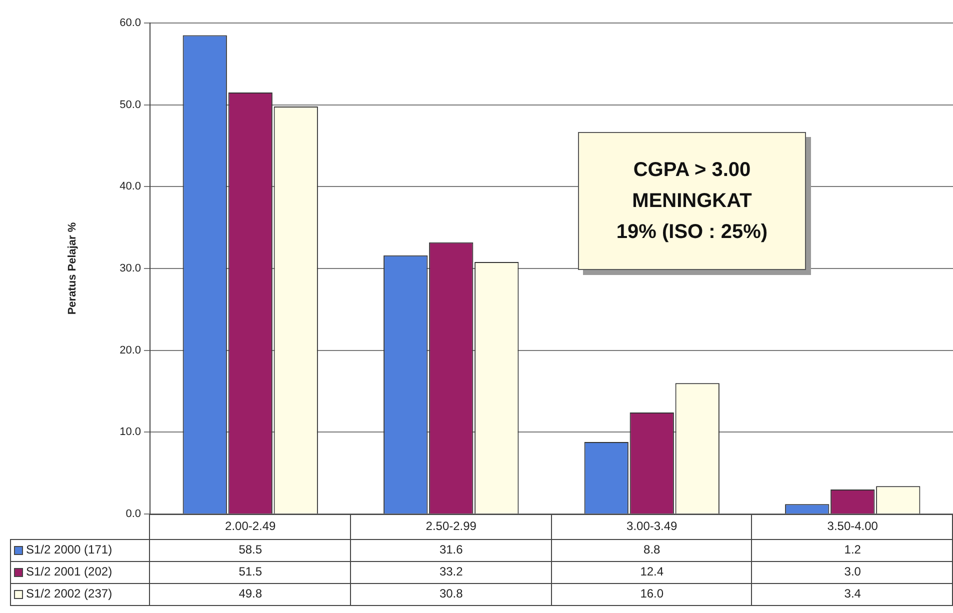 The height and width of the screenshot is (613, 953). What do you see at coordinates (652, 525) in the screenshot?
I see `x-tick-label: 3.00-3.49` at bounding box center [652, 525].